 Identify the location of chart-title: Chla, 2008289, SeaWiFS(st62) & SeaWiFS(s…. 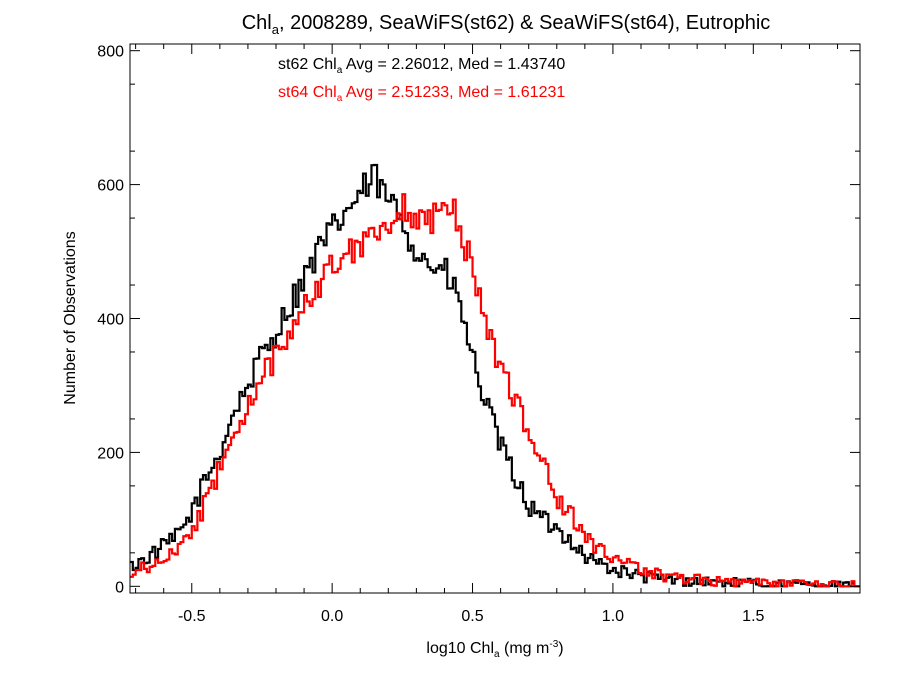
(506, 24).